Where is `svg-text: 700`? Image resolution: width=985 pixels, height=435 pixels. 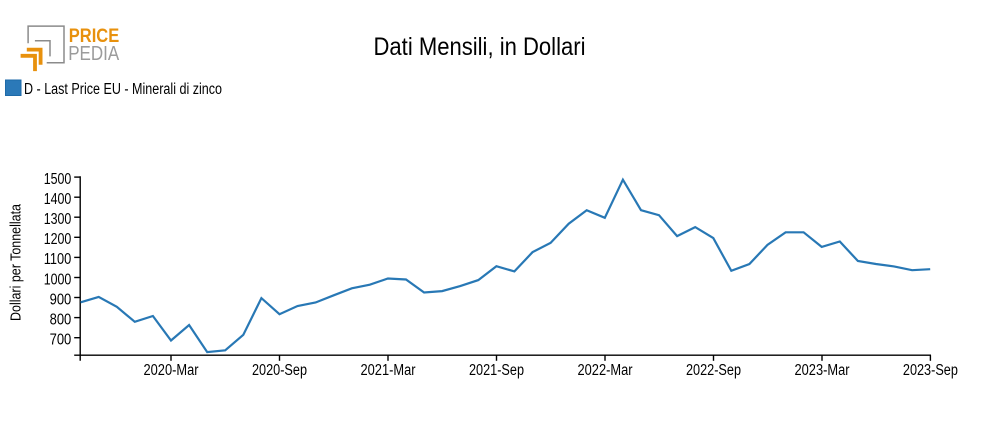 svg-text: 700 is located at coordinates (61, 340).